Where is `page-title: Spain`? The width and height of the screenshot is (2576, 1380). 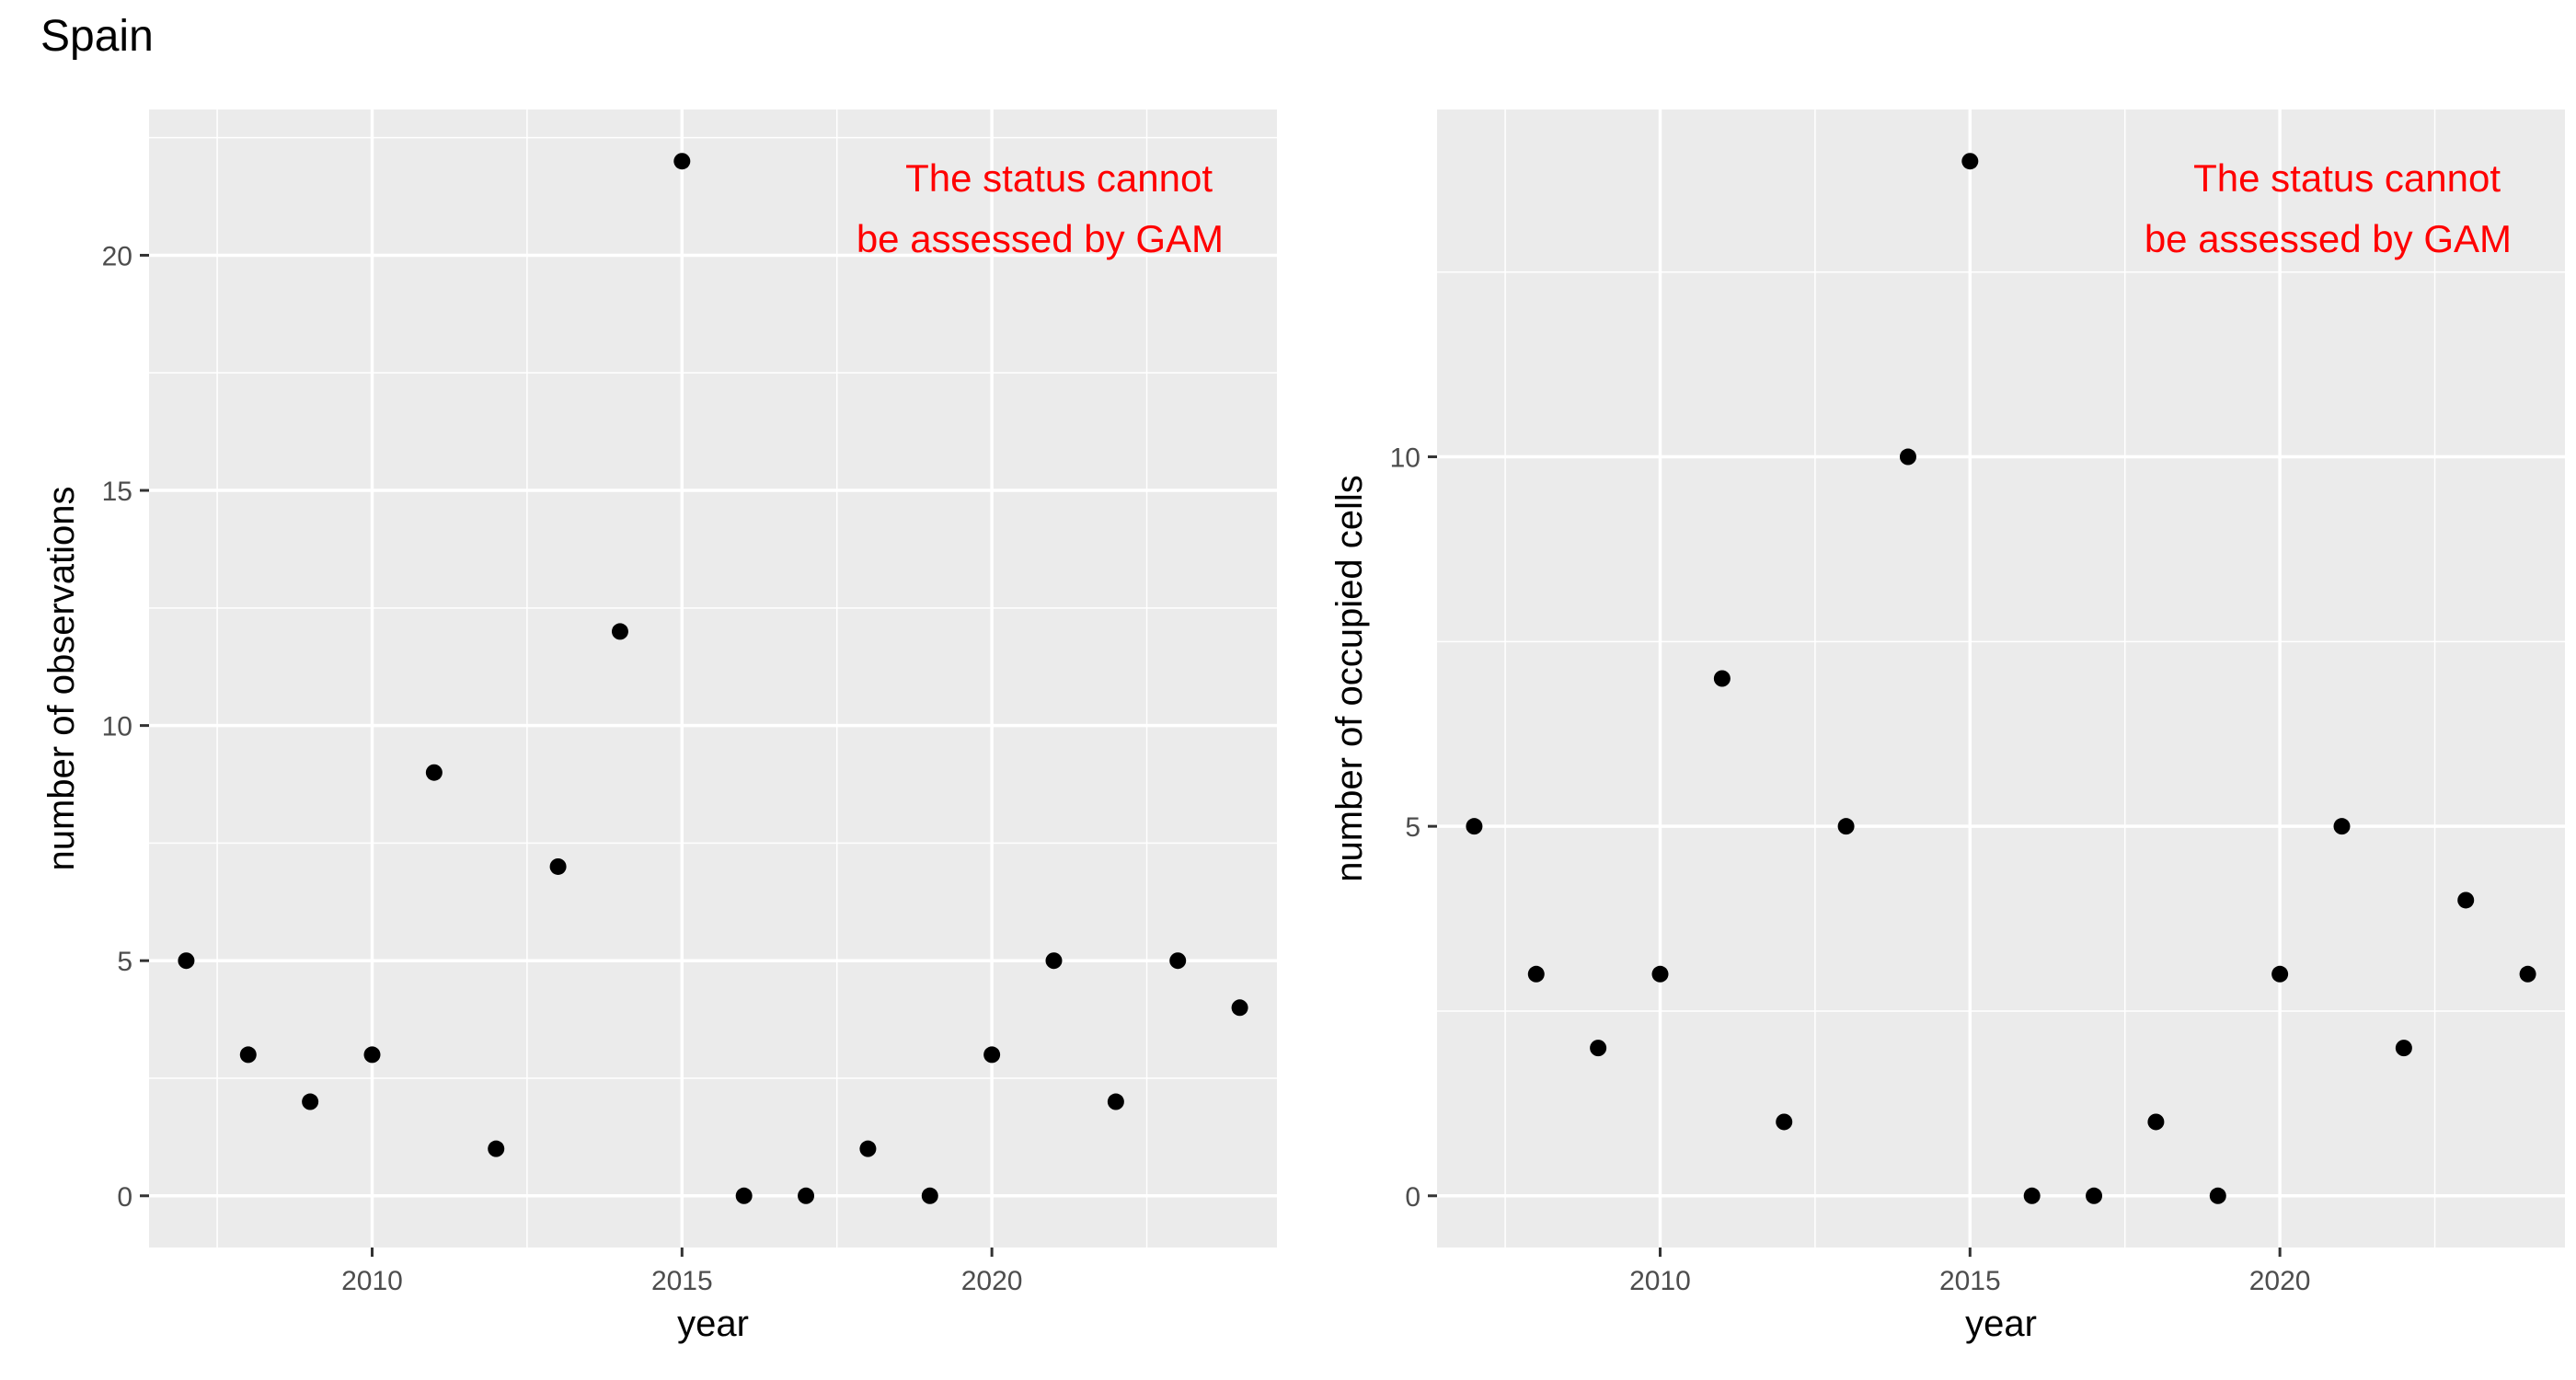 page-title: Spain is located at coordinates (97, 36).